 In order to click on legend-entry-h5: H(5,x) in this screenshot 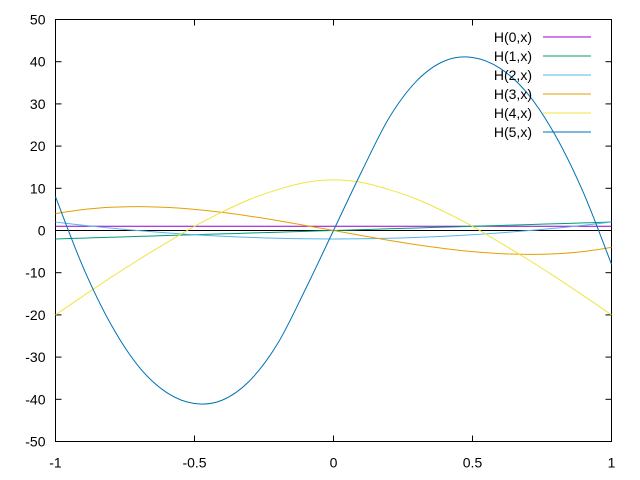, I will do `click(542, 132)`.